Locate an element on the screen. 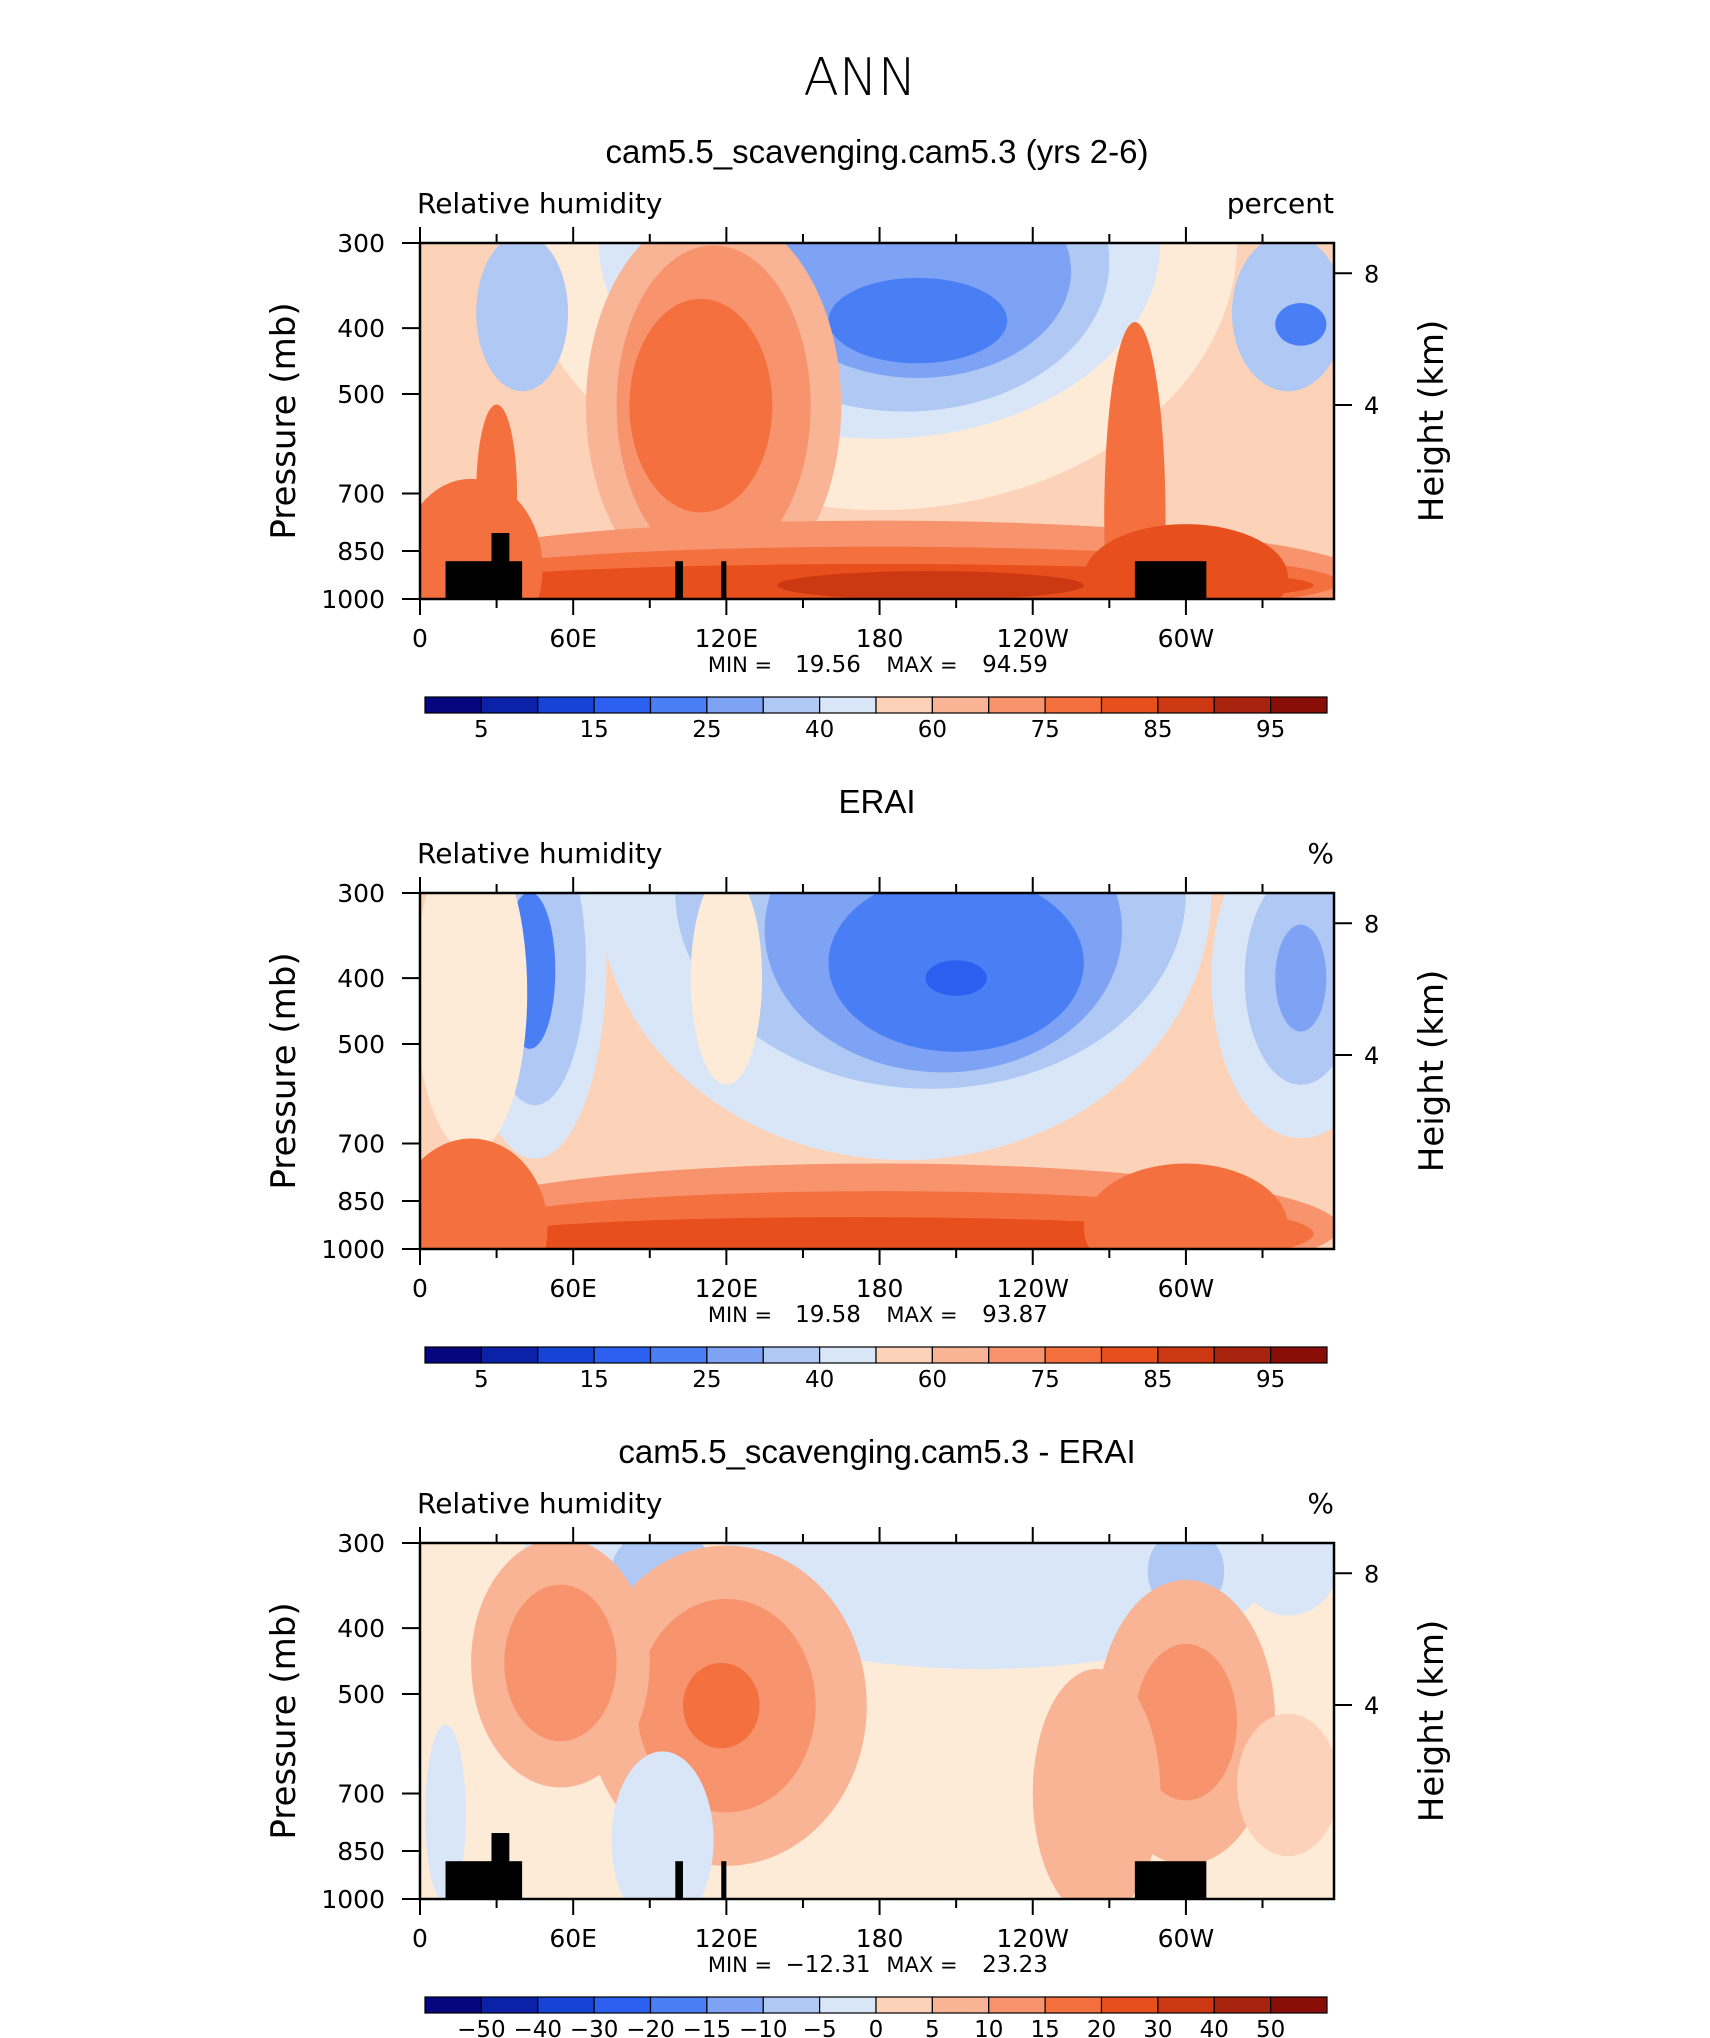 This screenshot has height=2038, width=1710. y-tick-label: 500 is located at coordinates (361, 394).